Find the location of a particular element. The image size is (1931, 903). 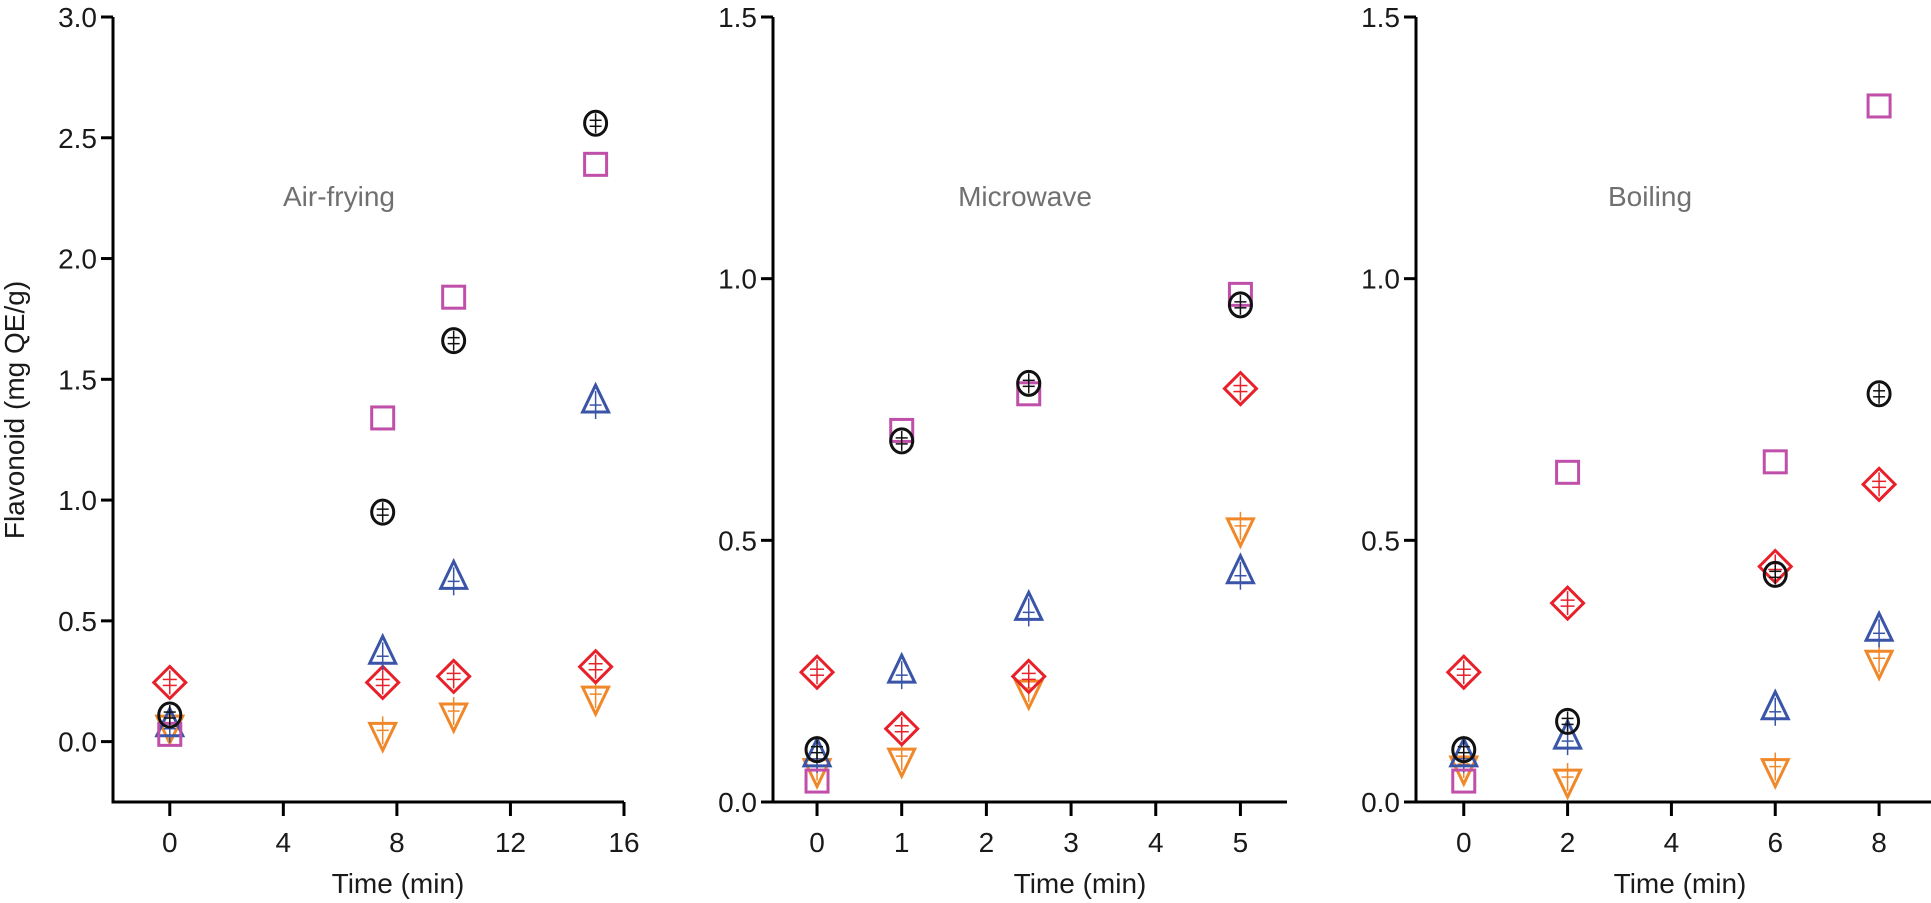

x-tick-label: 12 is located at coordinates (510, 842).